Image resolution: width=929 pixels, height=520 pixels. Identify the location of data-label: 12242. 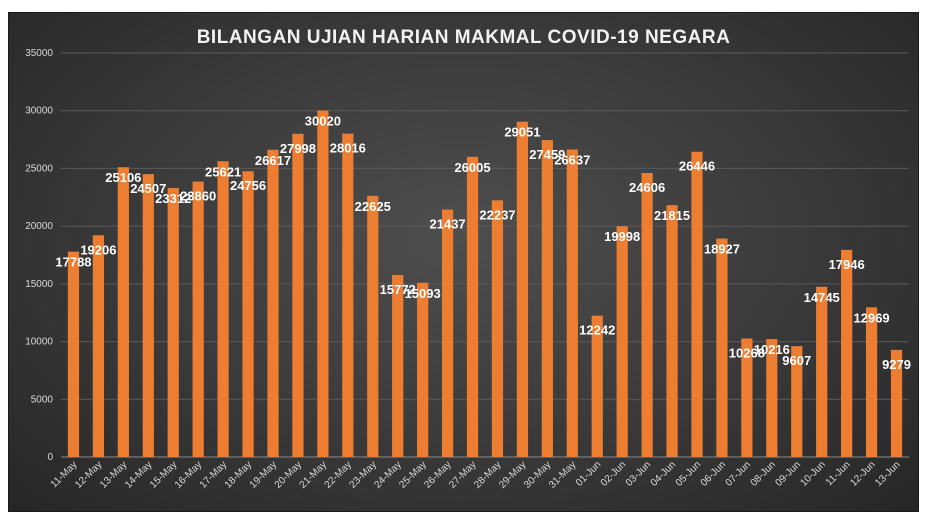
(597, 330).